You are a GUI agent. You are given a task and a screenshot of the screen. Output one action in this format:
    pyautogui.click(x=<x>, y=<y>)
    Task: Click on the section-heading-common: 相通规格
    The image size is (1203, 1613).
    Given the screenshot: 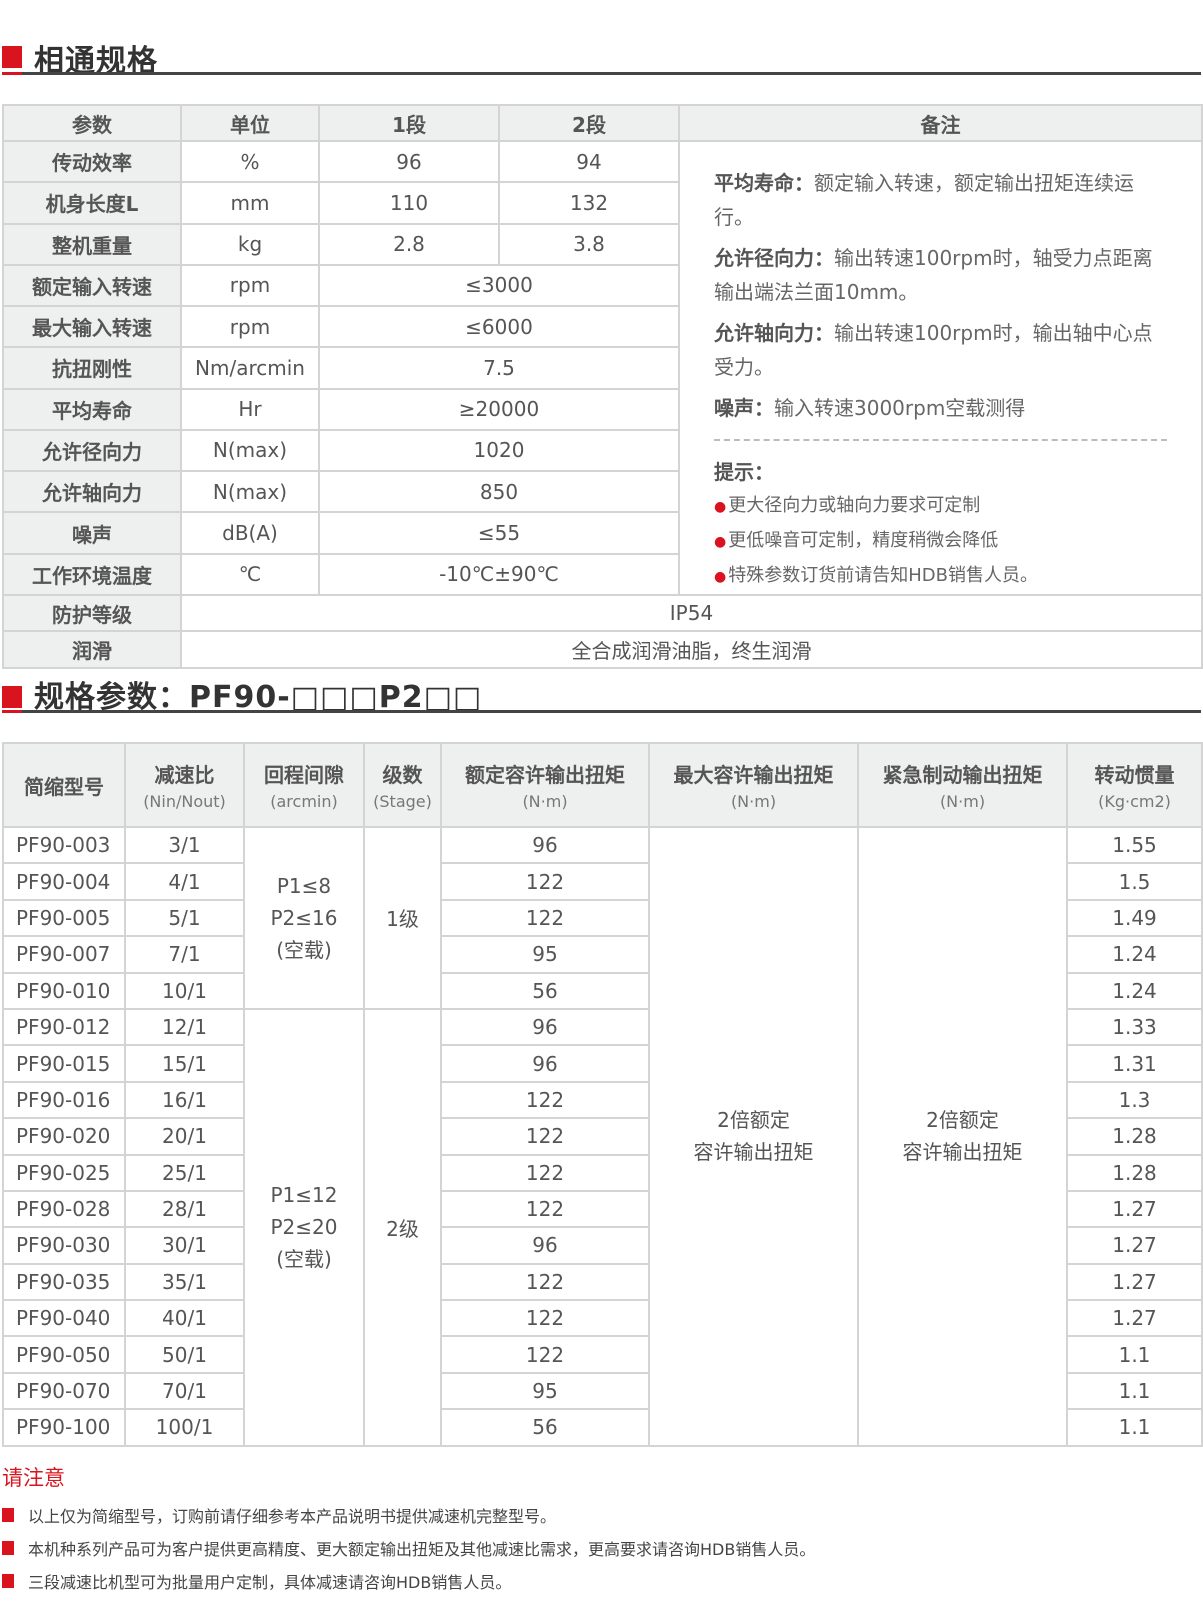 What is the action you would take?
    pyautogui.click(x=601, y=57)
    